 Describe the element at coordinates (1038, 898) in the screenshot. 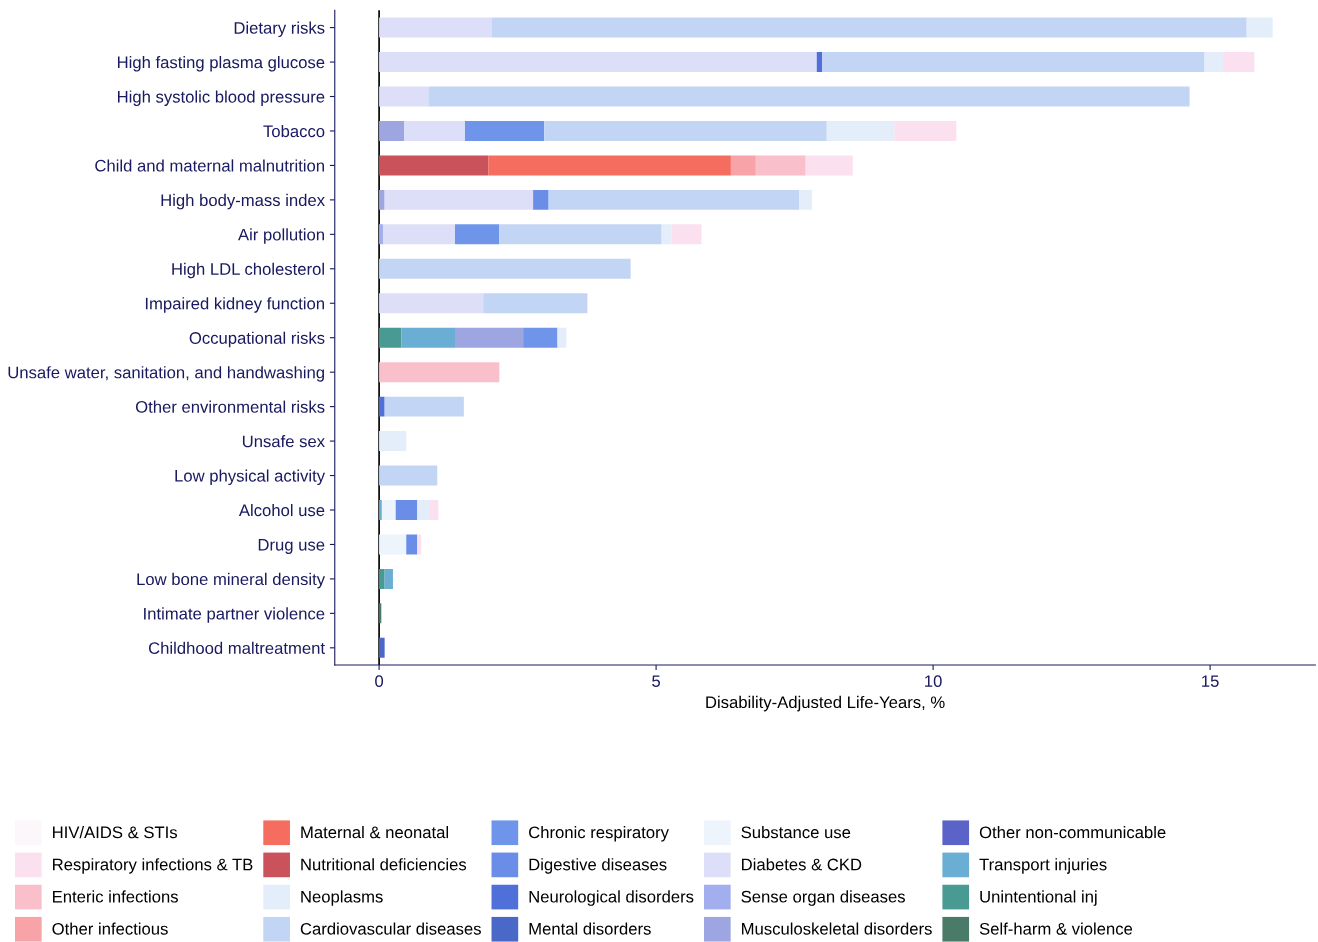

I see `legend-label: Unintentional inj` at that location.